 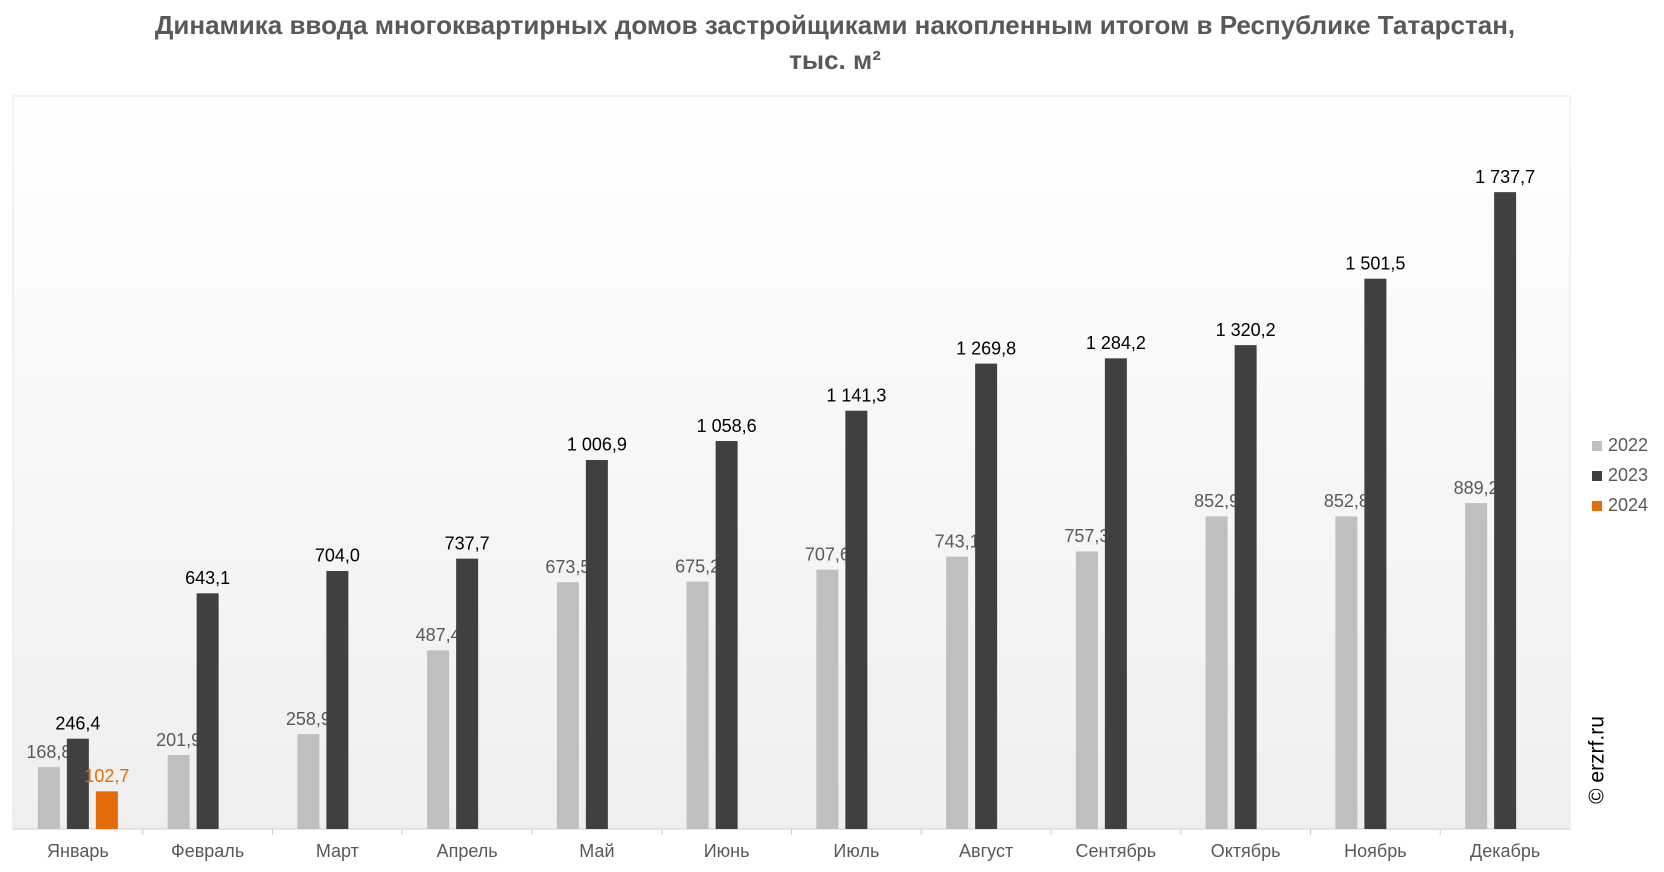 I want to click on value-label: 487,4, so click(x=438, y=635).